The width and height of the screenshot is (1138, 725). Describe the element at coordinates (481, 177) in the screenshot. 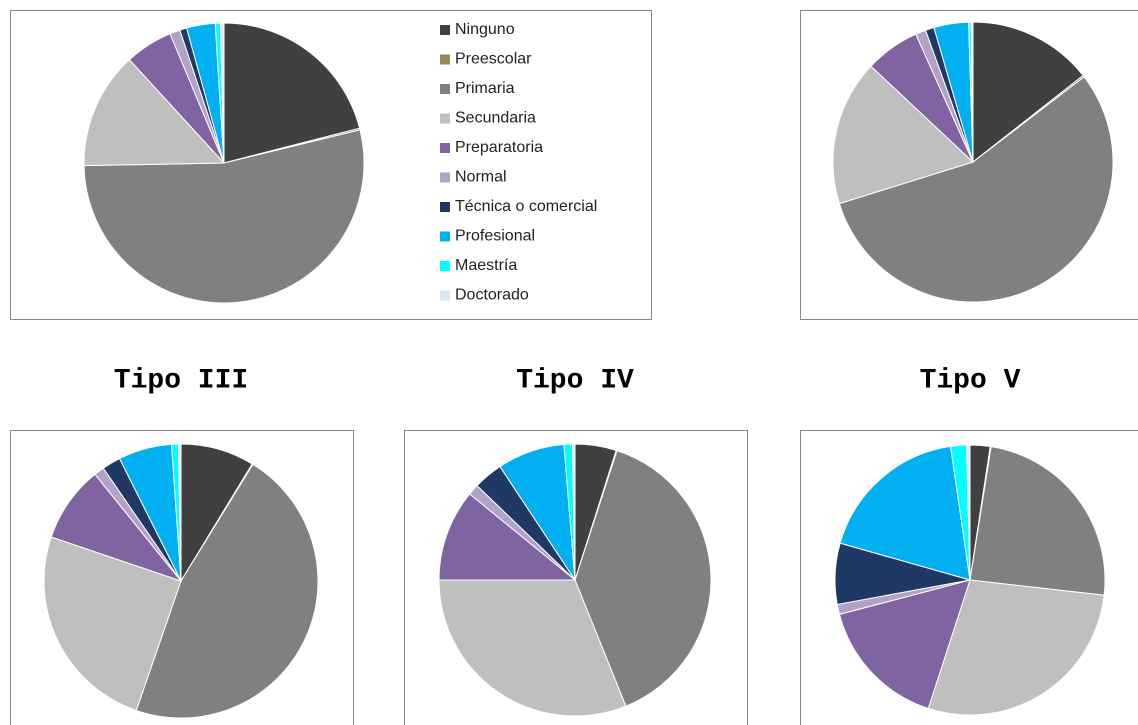

I see `legend-label: Normal` at that location.